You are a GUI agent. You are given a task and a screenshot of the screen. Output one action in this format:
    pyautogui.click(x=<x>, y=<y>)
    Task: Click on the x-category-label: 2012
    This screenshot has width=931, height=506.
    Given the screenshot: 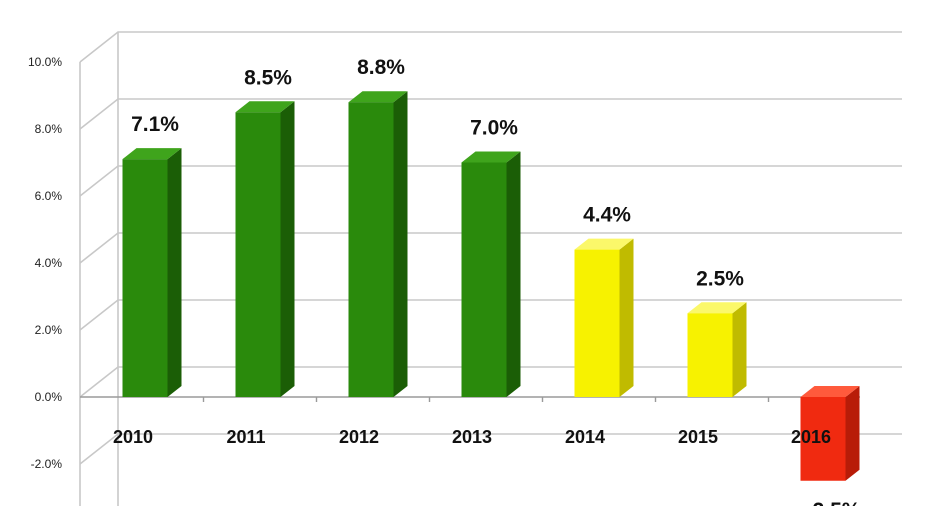 What is the action you would take?
    pyautogui.click(x=359, y=437)
    